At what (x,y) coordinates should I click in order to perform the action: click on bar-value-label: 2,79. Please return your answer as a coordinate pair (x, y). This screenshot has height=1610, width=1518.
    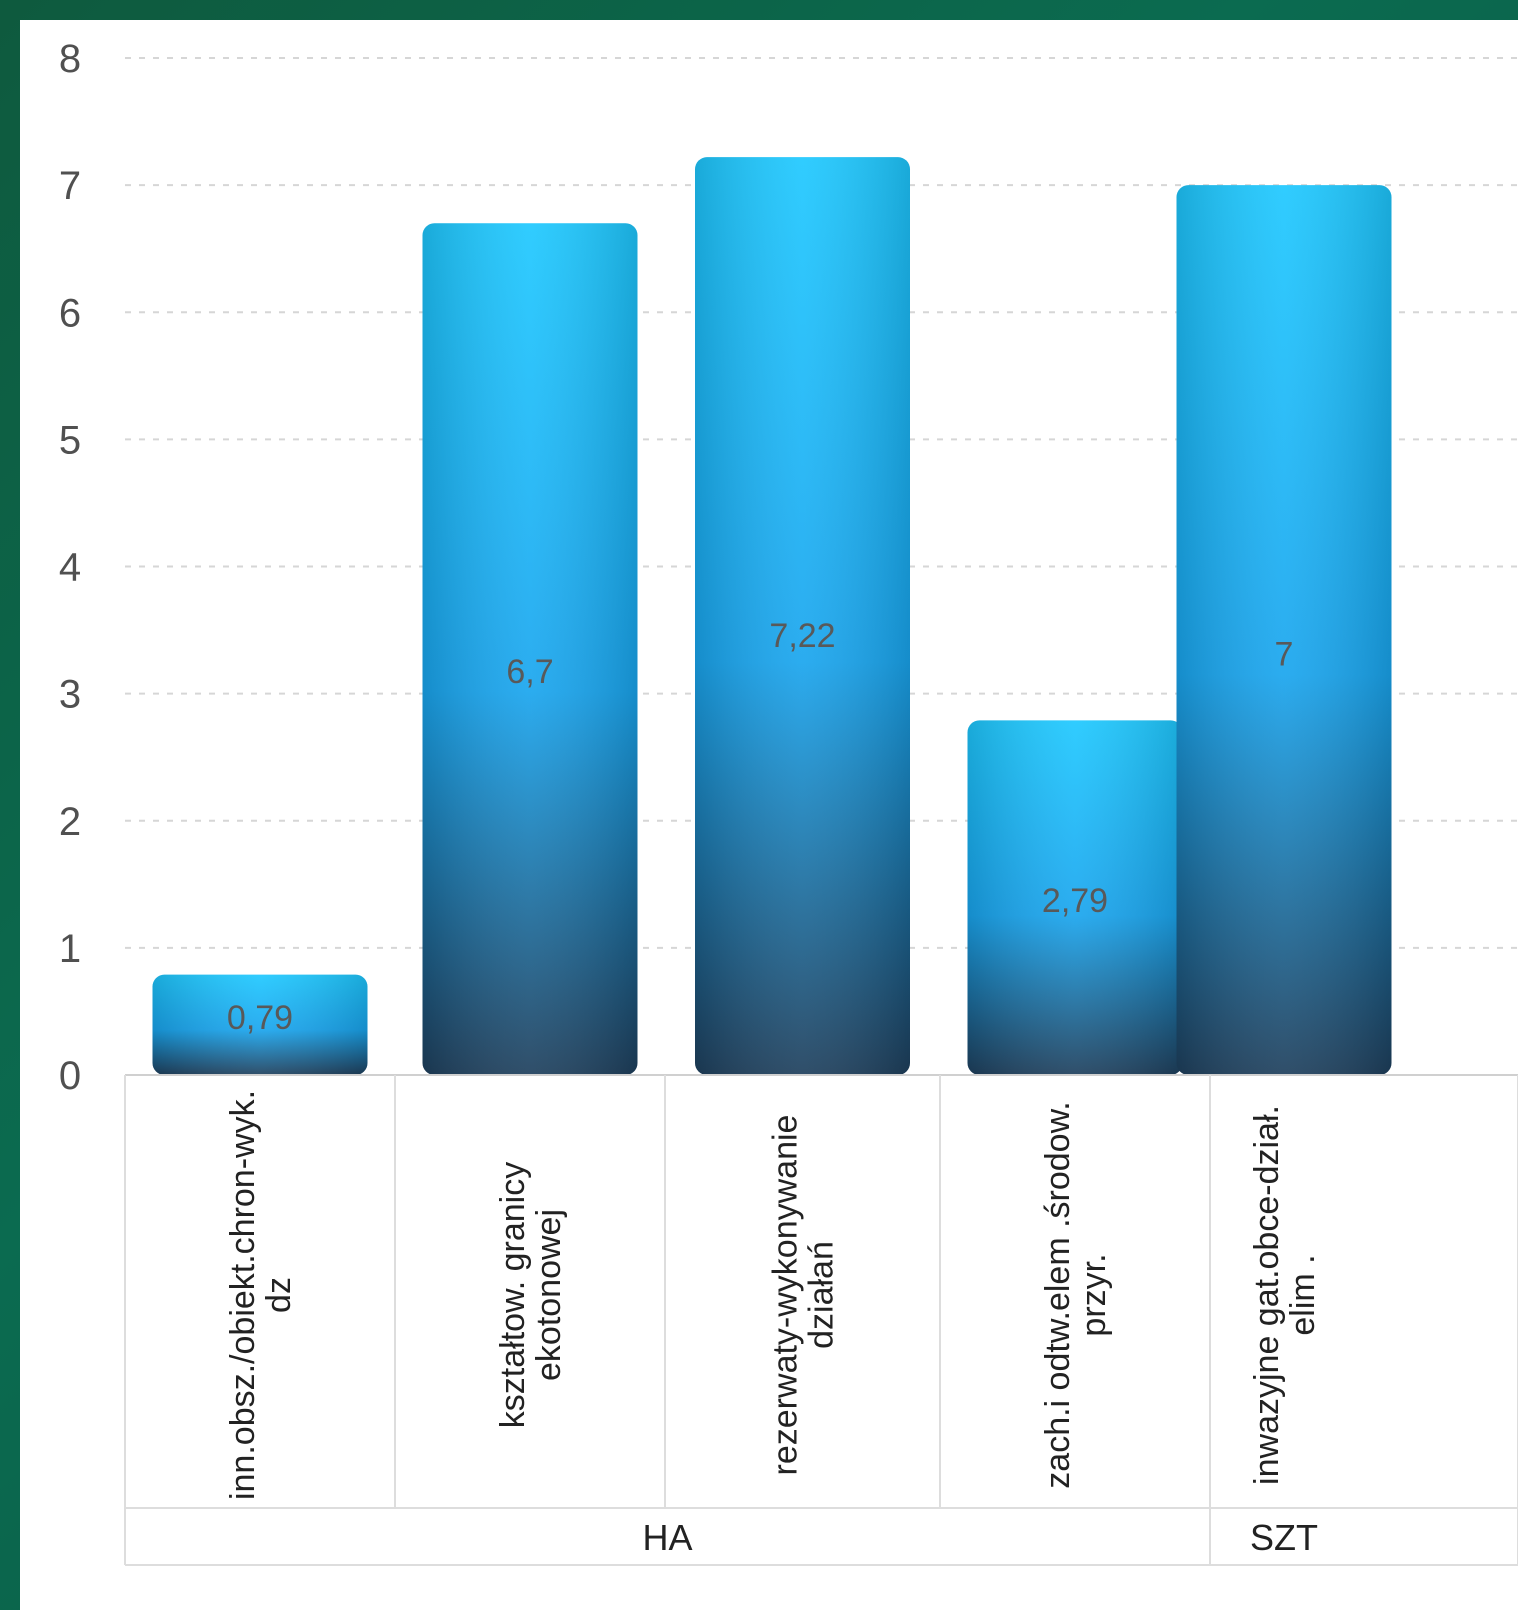
    Looking at the image, I should click on (1075, 901).